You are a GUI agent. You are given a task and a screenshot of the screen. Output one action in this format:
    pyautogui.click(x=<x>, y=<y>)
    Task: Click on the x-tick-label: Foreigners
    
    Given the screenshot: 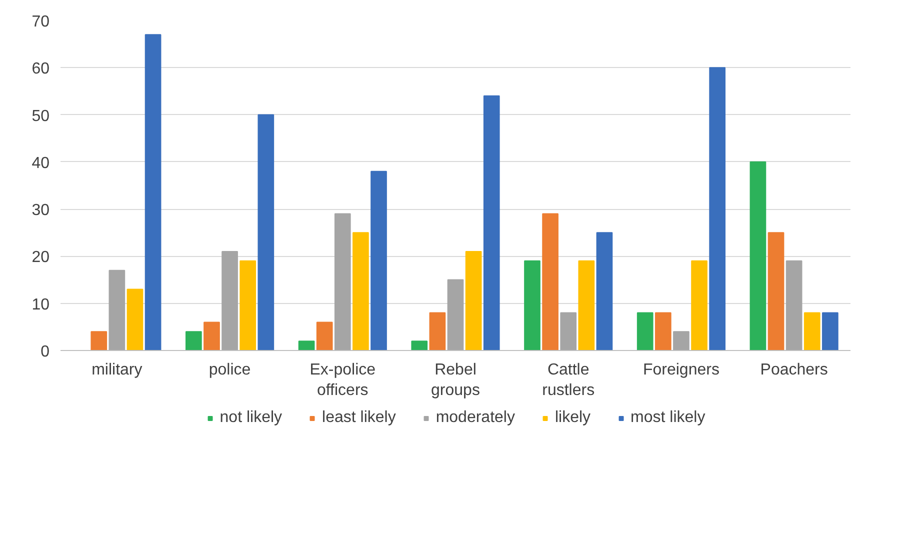 What is the action you would take?
    pyautogui.click(x=681, y=370)
    